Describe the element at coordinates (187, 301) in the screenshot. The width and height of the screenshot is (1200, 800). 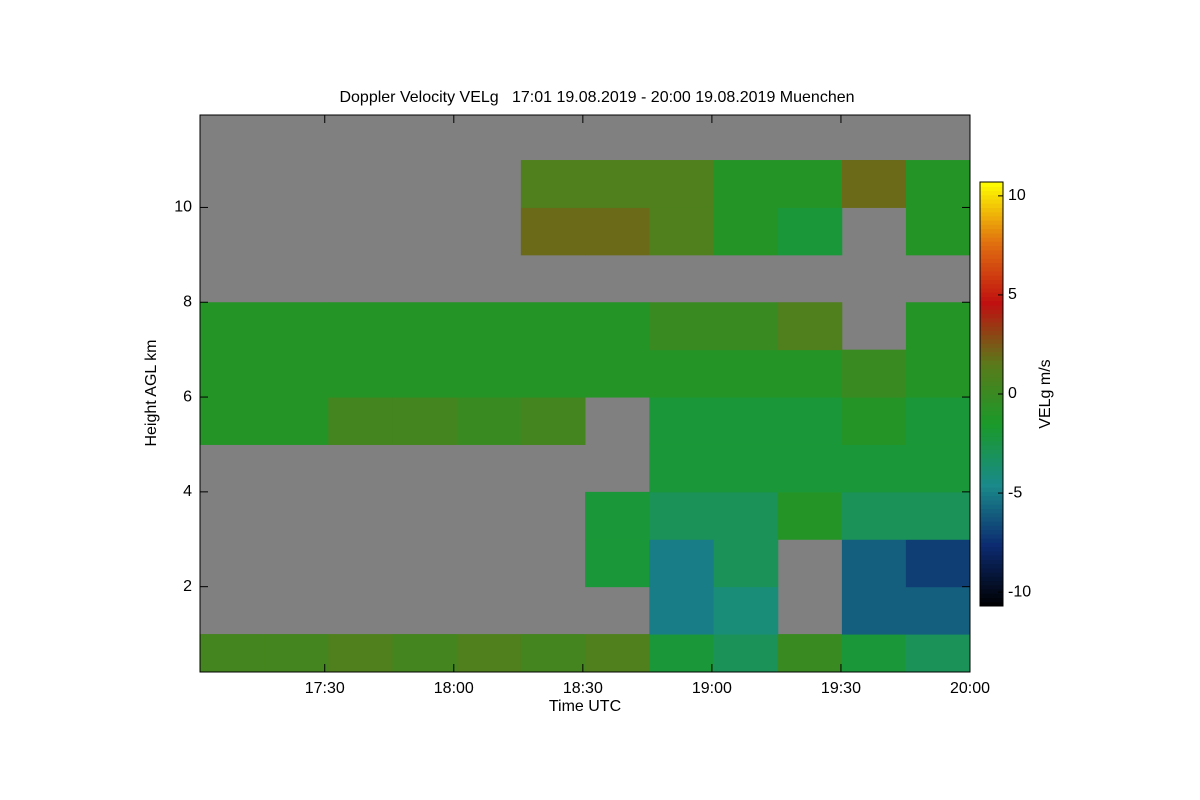
I see `y-tick-label: 8` at that location.